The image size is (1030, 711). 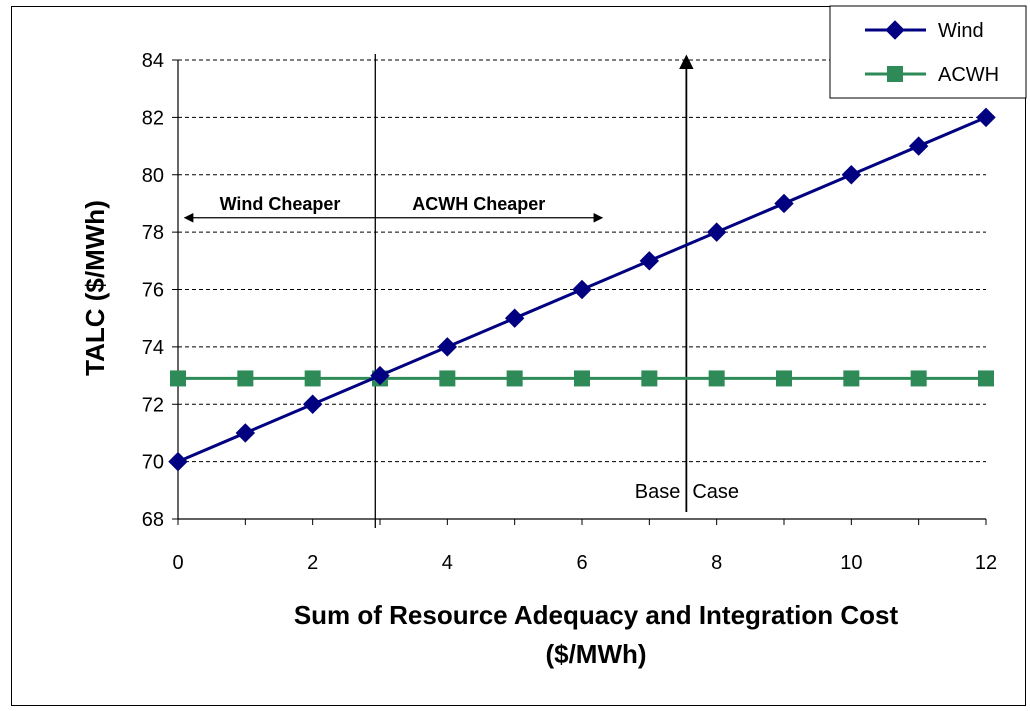 What do you see at coordinates (153, 463) in the screenshot?
I see `y-tick-label: 70` at bounding box center [153, 463].